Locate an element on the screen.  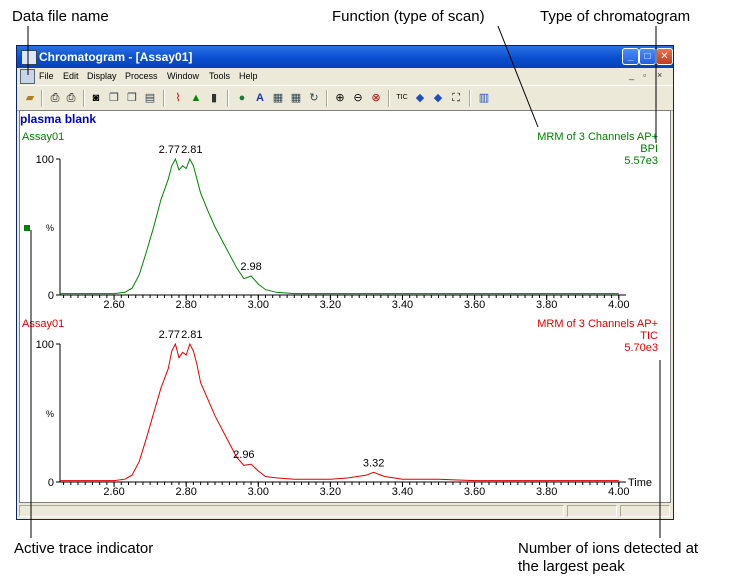
peak-label: 2.98 is located at coordinates (250, 267).